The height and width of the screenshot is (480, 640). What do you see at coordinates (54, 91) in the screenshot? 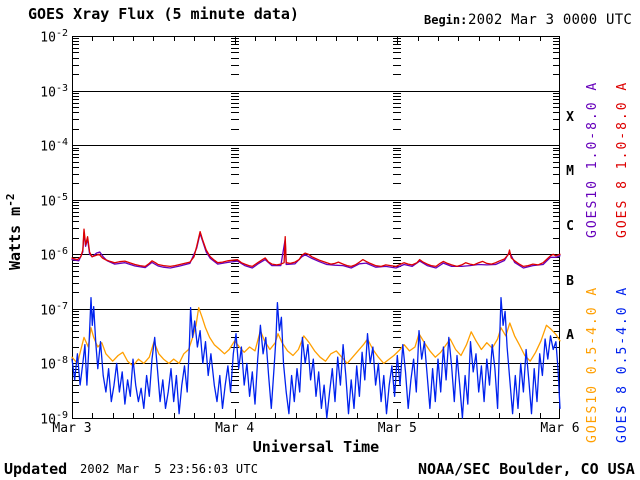
I see `y-tick-label-10e-3: 10⁻³` at bounding box center [54, 91].